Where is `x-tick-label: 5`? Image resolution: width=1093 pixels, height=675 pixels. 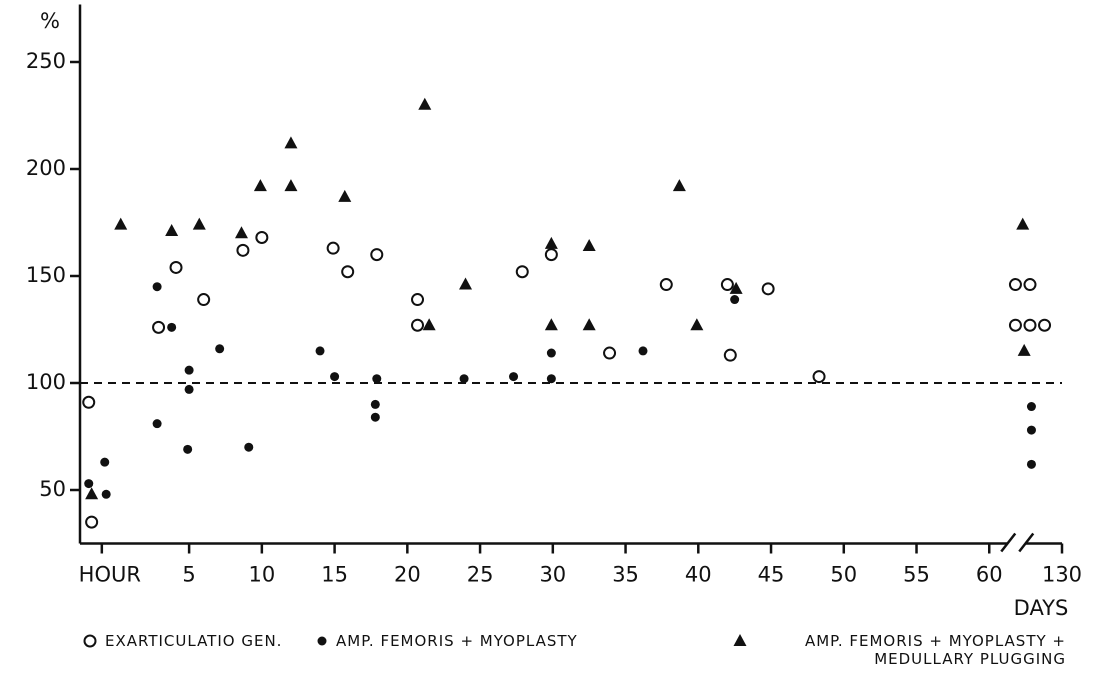 x-tick-label: 5 is located at coordinates (188, 575).